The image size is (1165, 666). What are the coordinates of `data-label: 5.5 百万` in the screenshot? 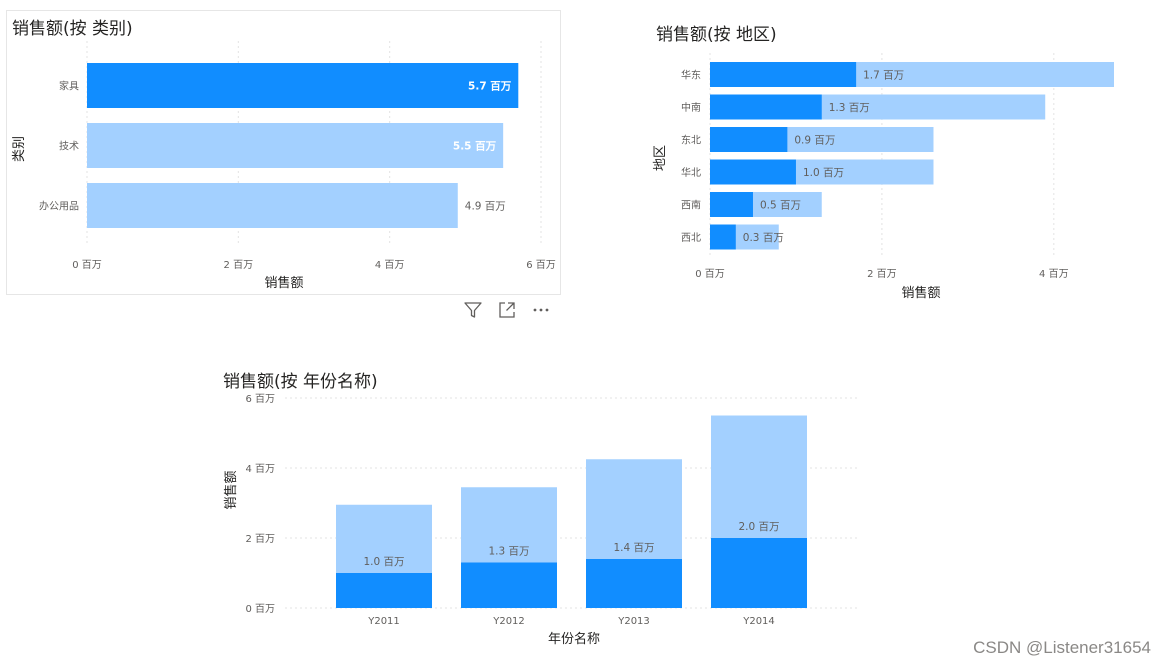 It's located at (475, 147).